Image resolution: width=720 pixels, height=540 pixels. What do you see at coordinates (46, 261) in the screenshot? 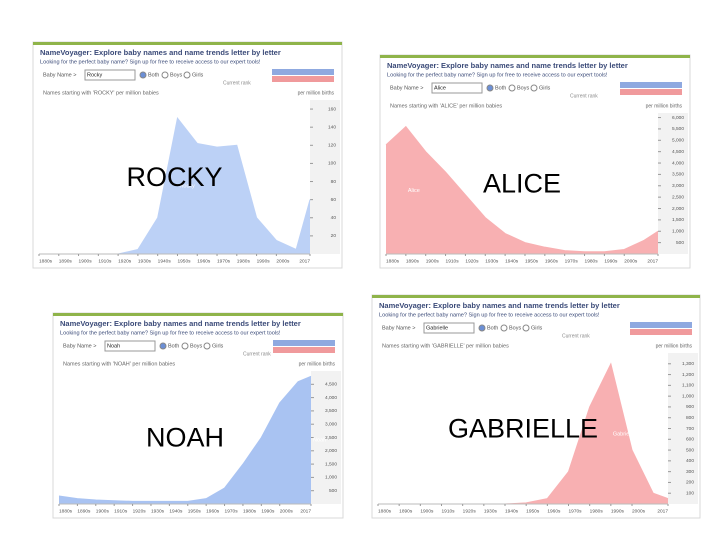
I see `x-tick-label: 1880s` at bounding box center [46, 261].